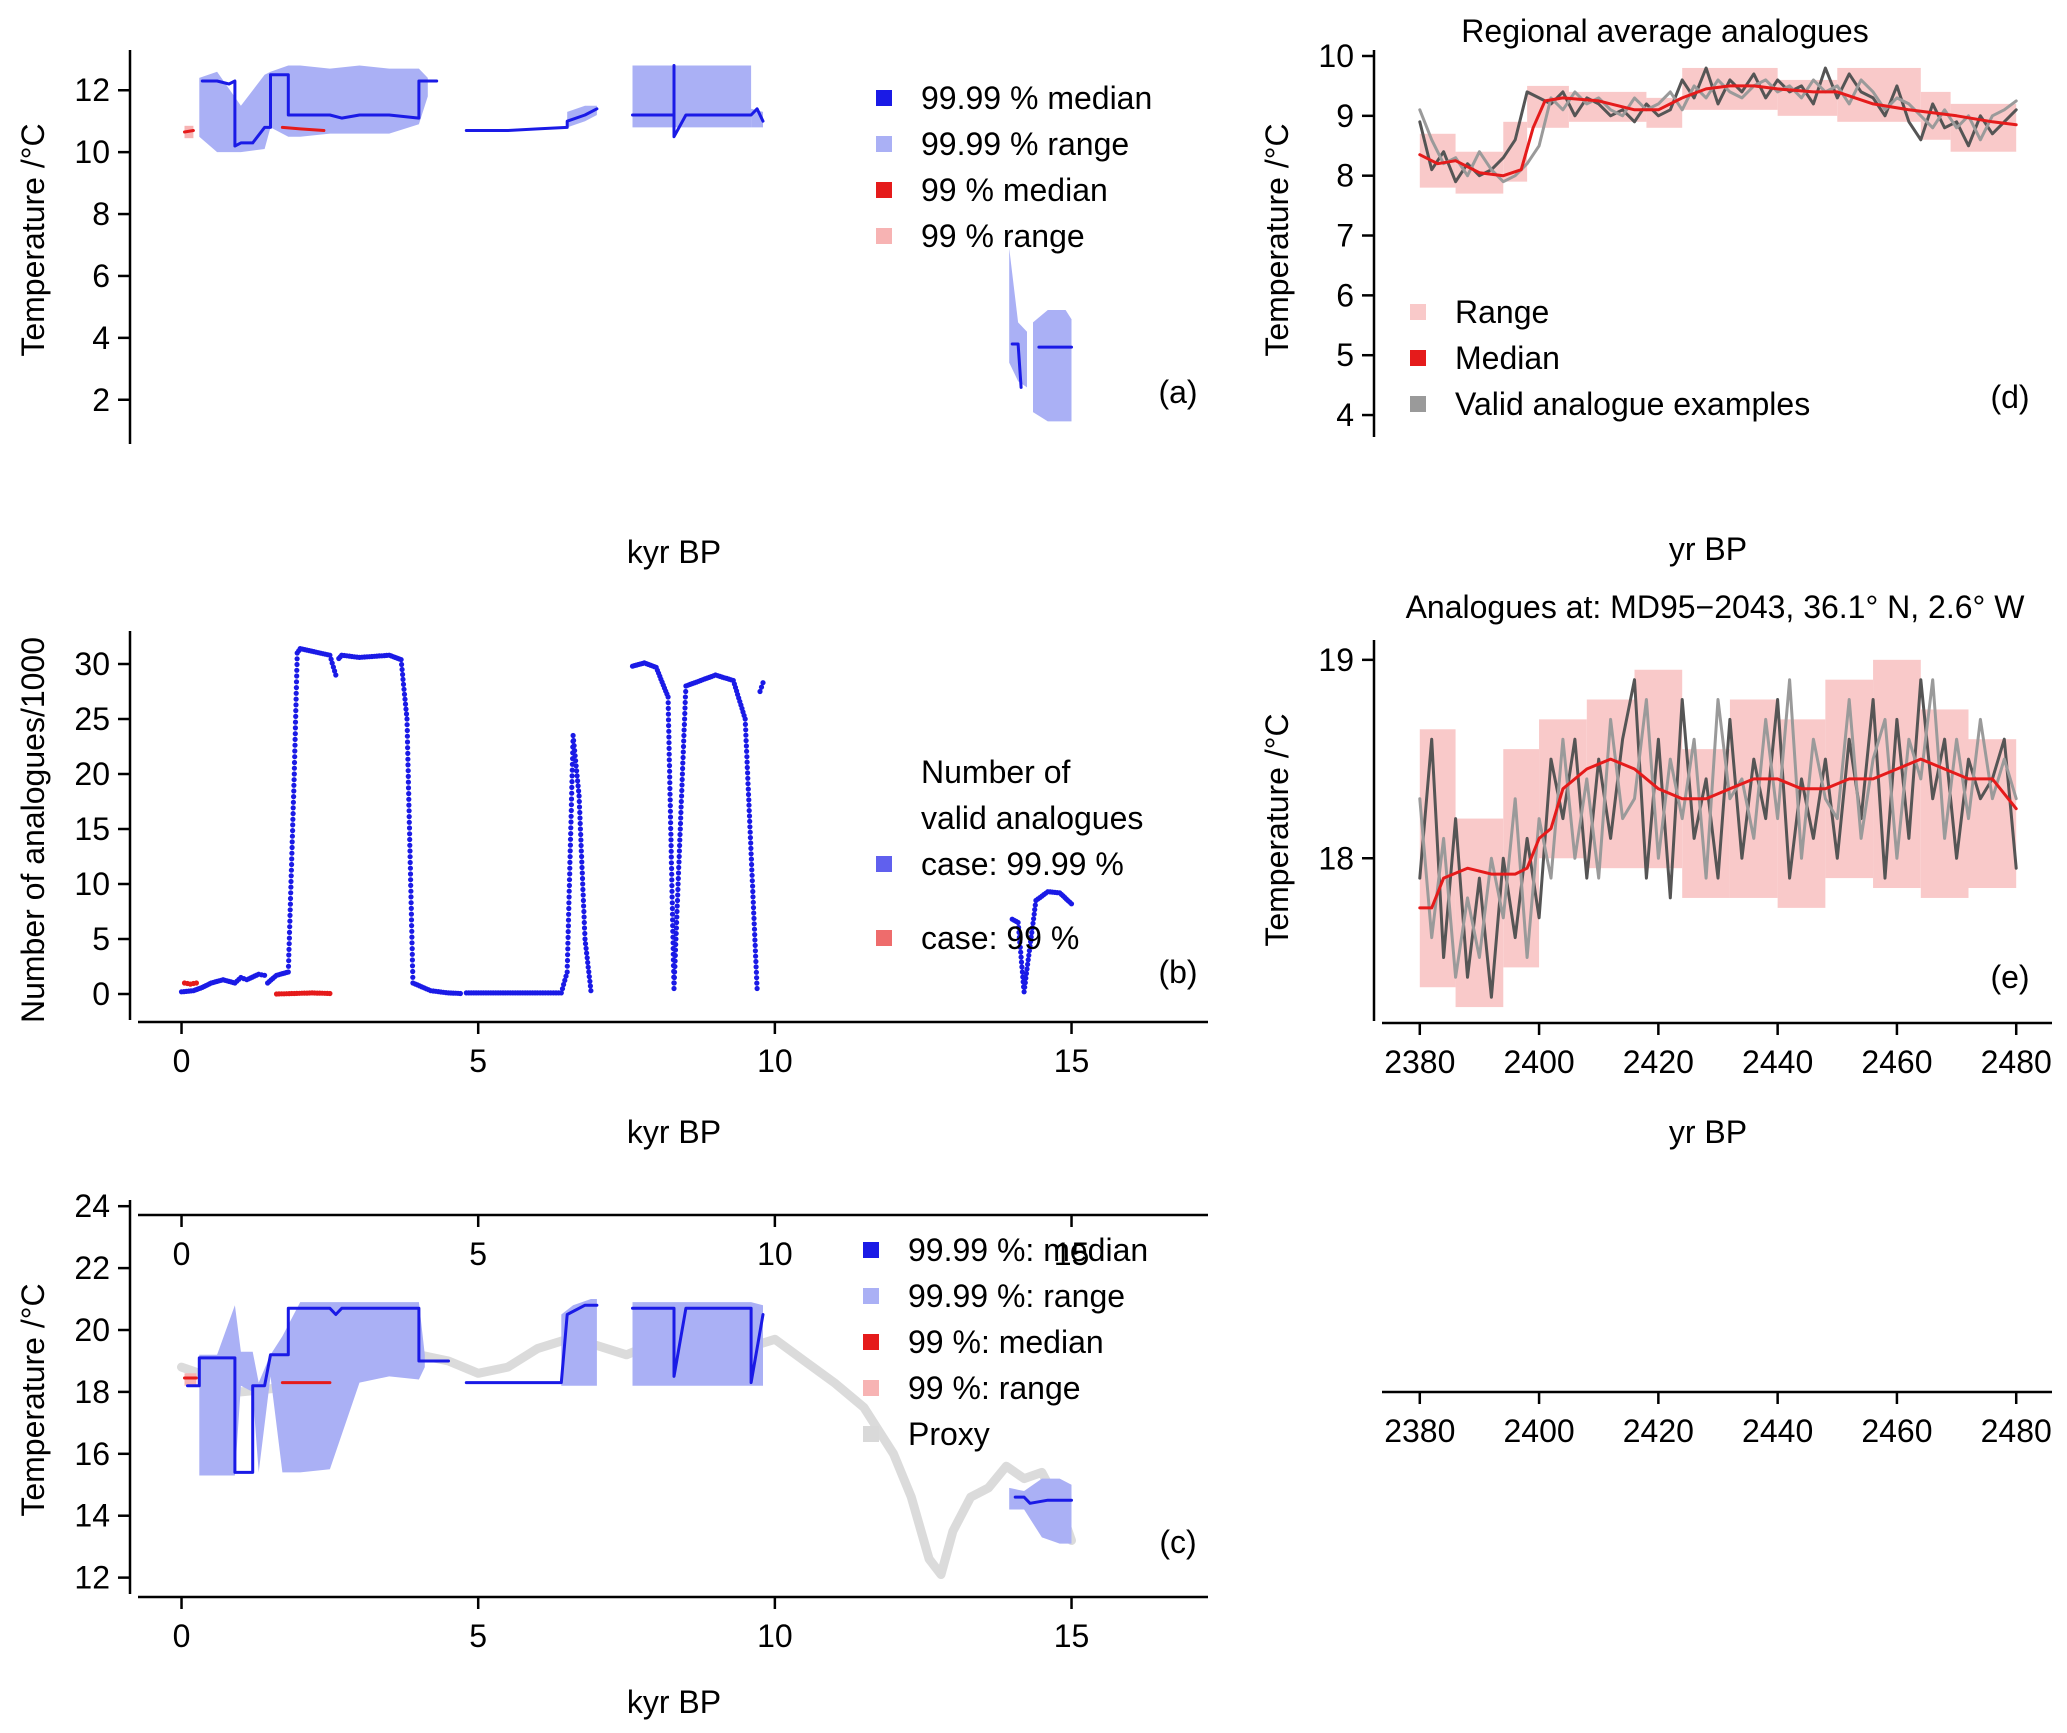 Image resolution: width=2067 pixels, height=1733 pixels. I want to click on x-tick-label: 15, so click(1072, 1061).